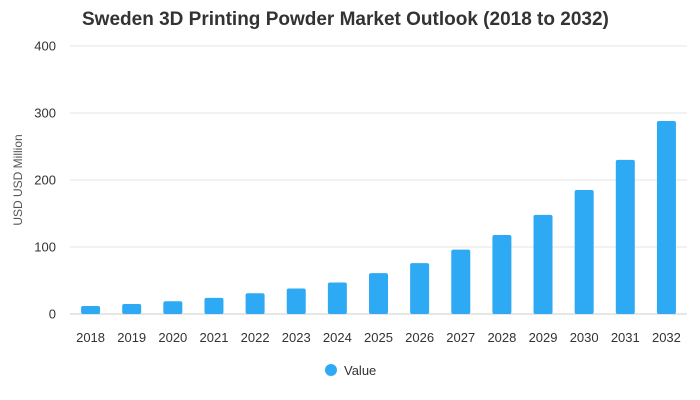 This screenshot has width=700, height=400. Describe the element at coordinates (666, 217) in the screenshot. I see `bar-2032` at that location.